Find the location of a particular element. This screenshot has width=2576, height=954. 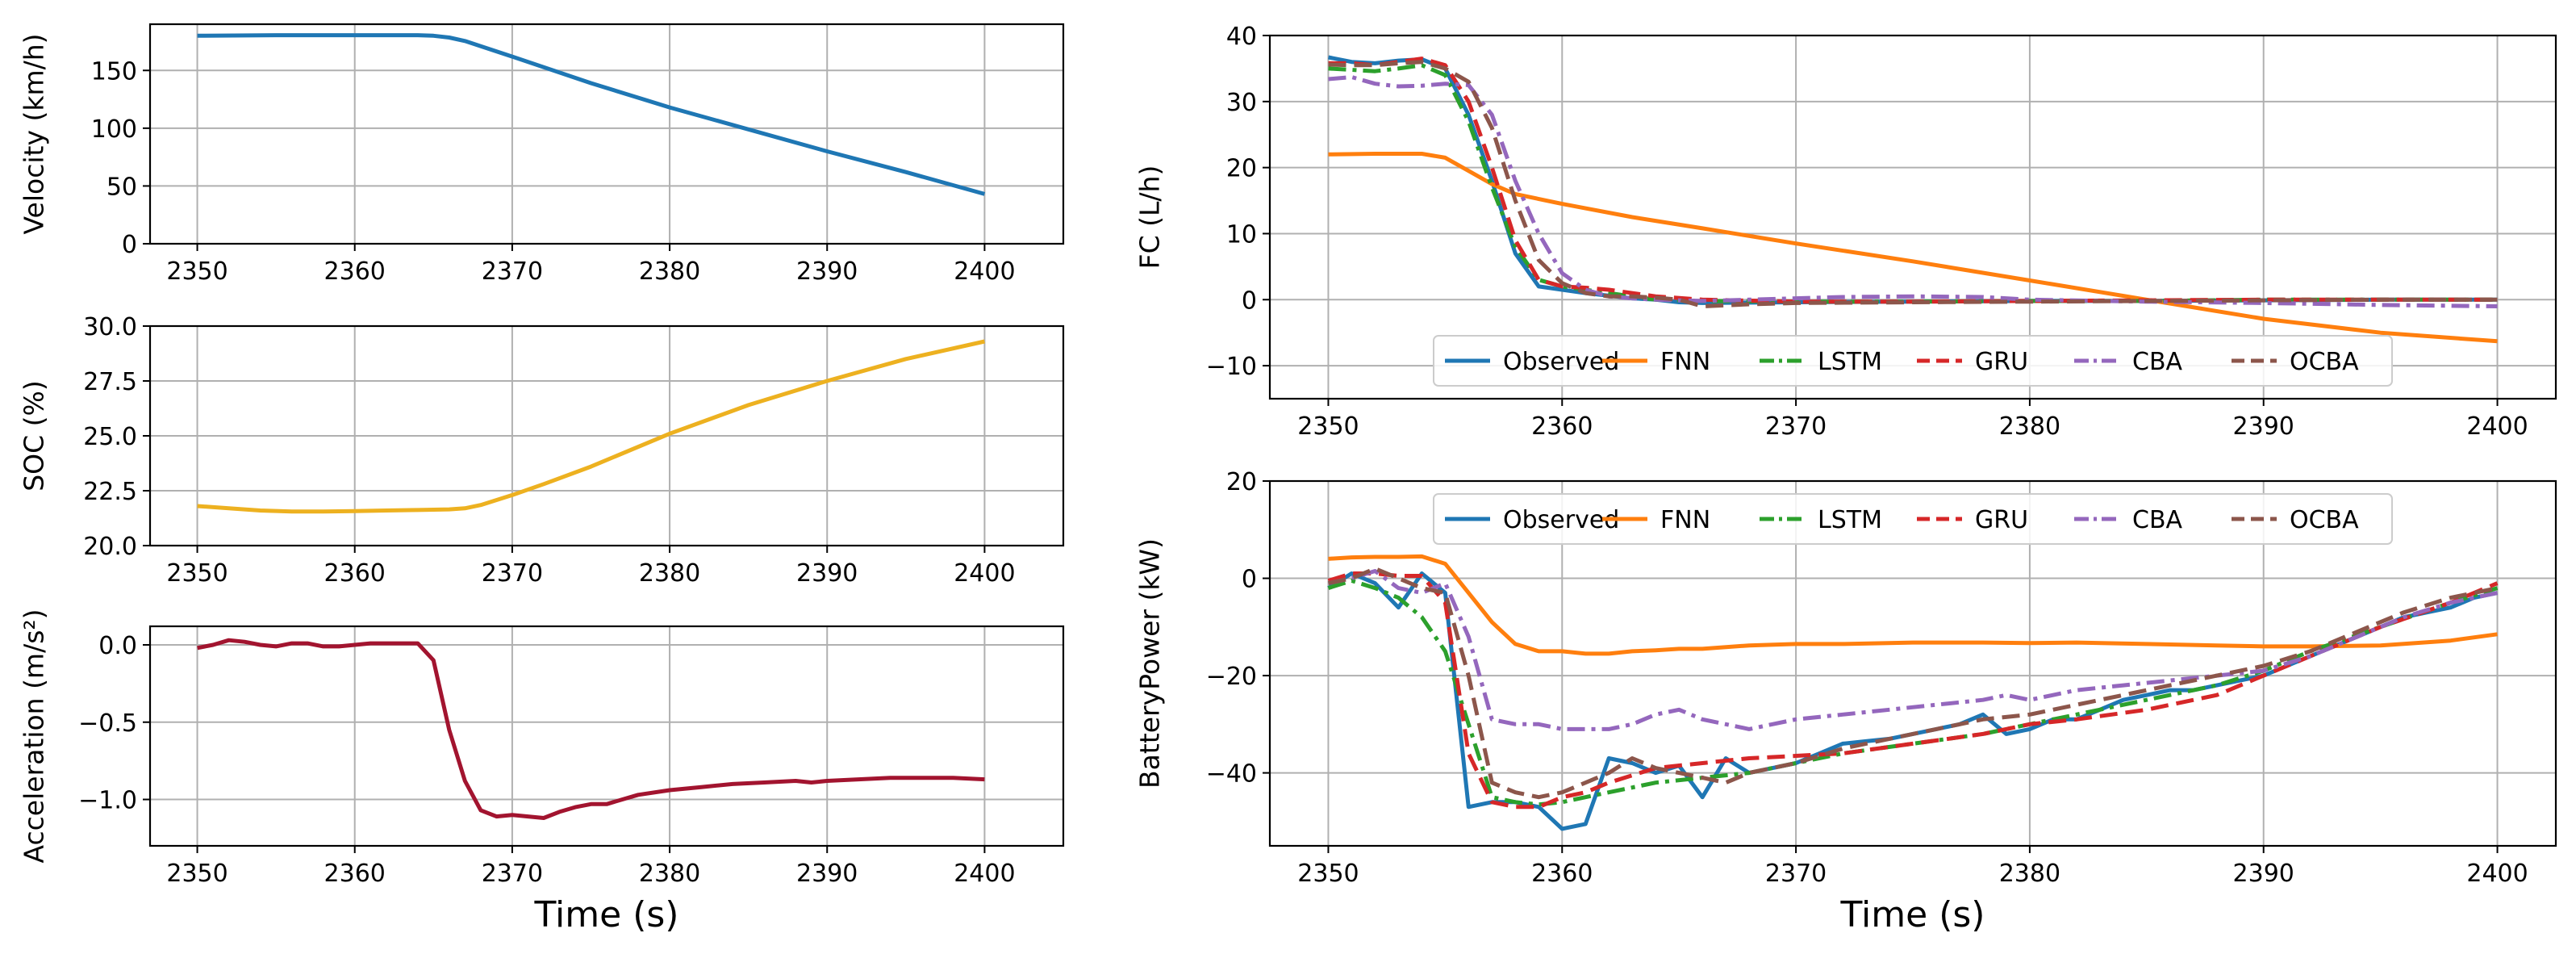

soc-xtick-label-3: 2380 is located at coordinates (670, 573).